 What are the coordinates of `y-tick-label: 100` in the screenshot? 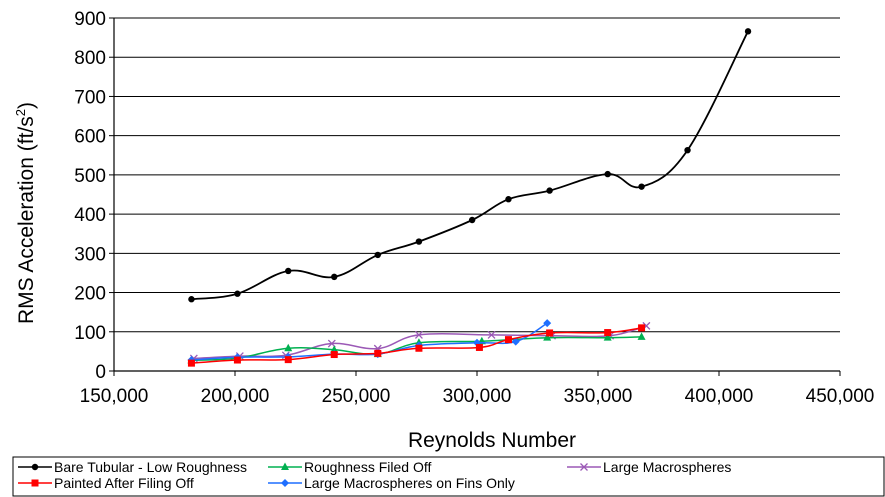 It's located at (90, 333).